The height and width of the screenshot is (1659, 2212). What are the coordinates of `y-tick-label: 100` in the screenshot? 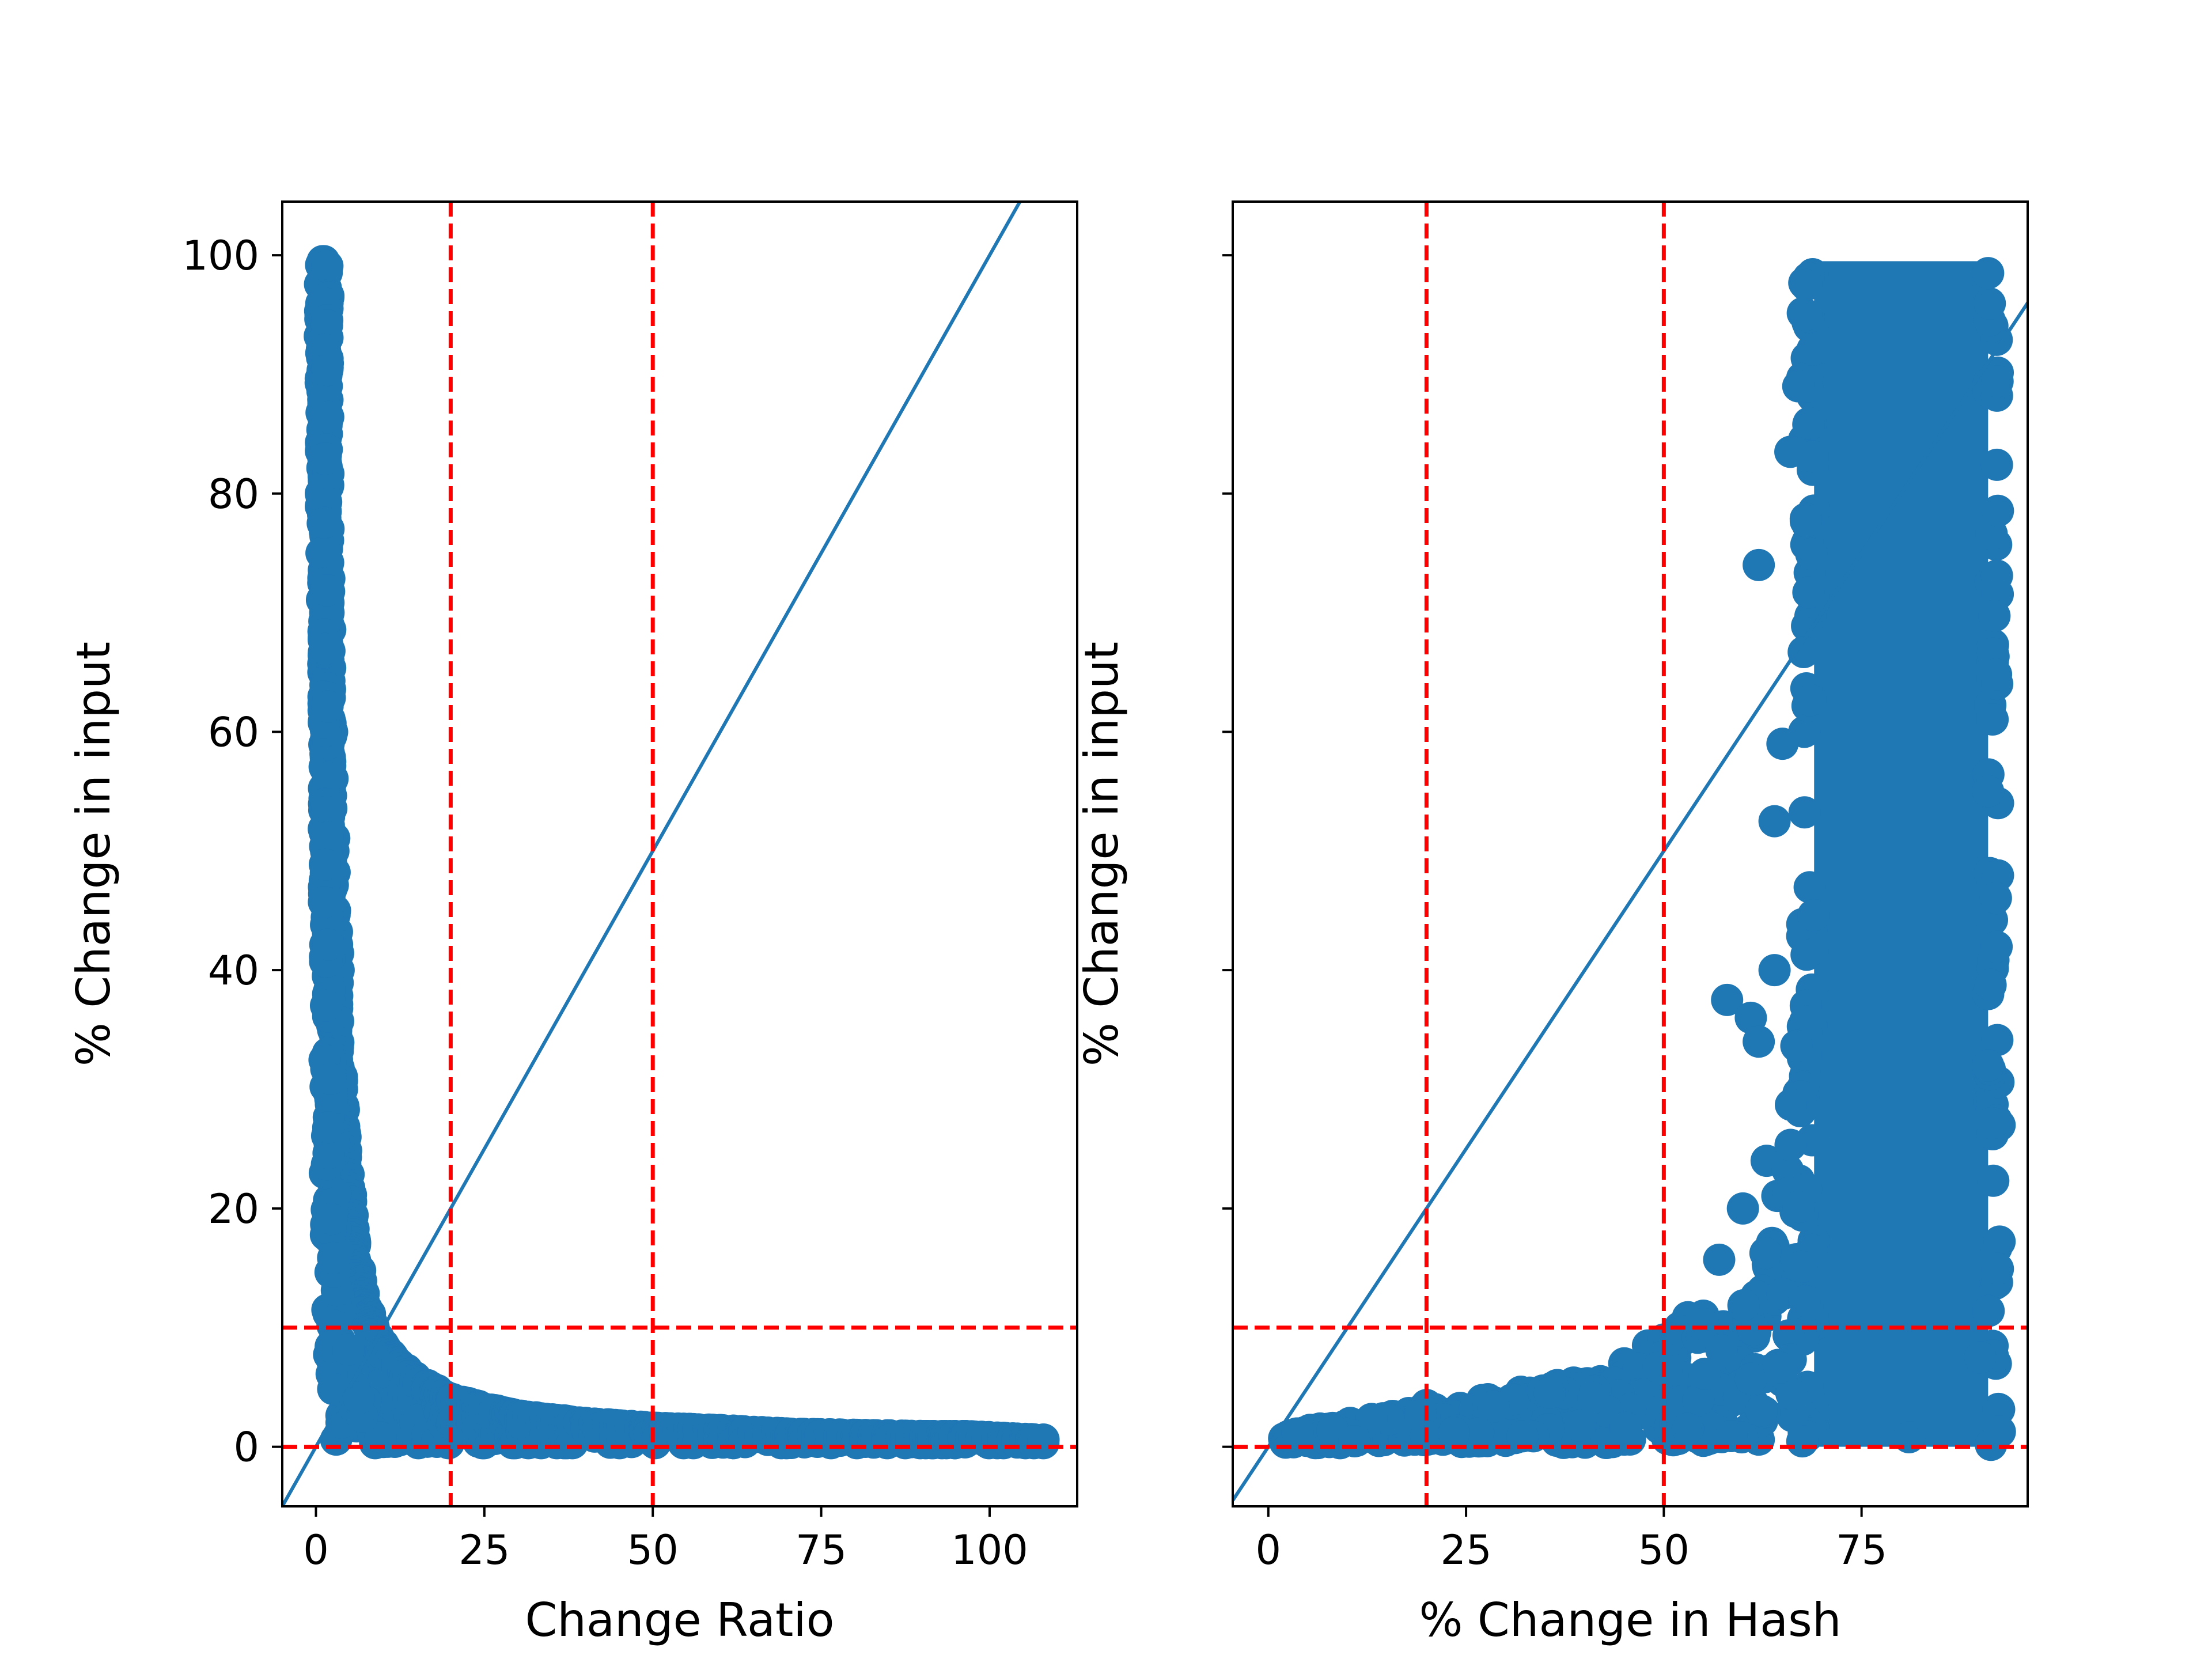 It's located at (220, 255).